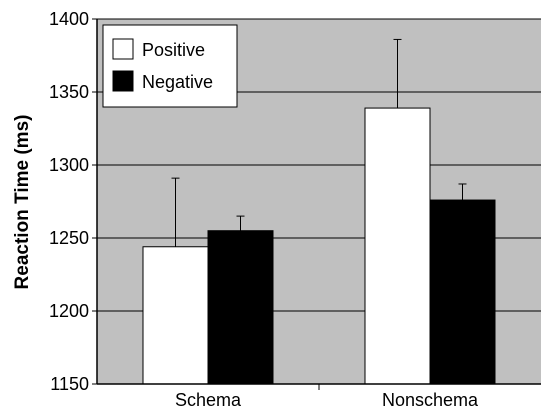 The image size is (541, 410). I want to click on bar-positive-schema, so click(175, 315).